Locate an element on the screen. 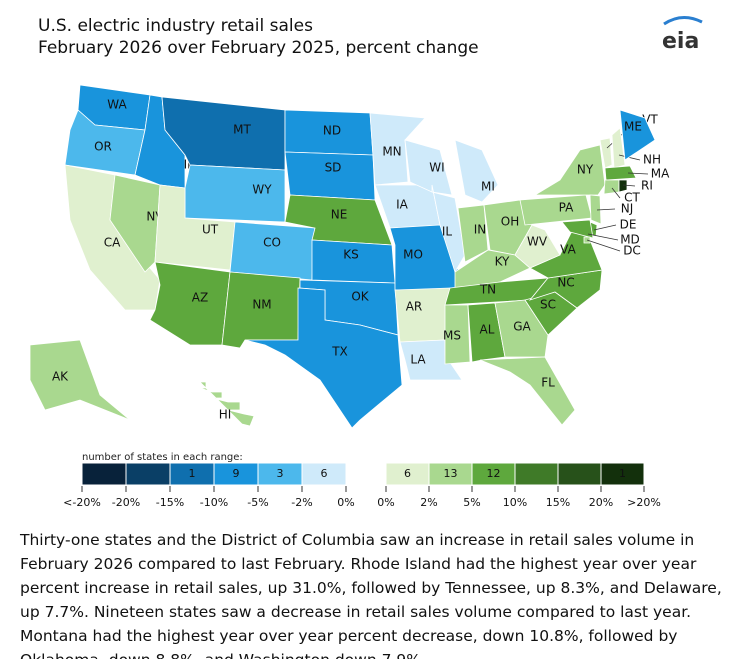 The image size is (740, 659). state-label: RI is located at coordinates (647, 186).